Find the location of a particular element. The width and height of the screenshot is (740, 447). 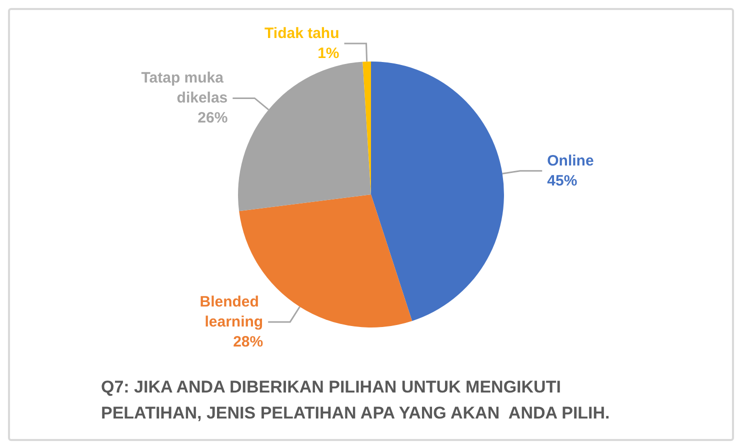

data-label: 1% is located at coordinates (329, 53).